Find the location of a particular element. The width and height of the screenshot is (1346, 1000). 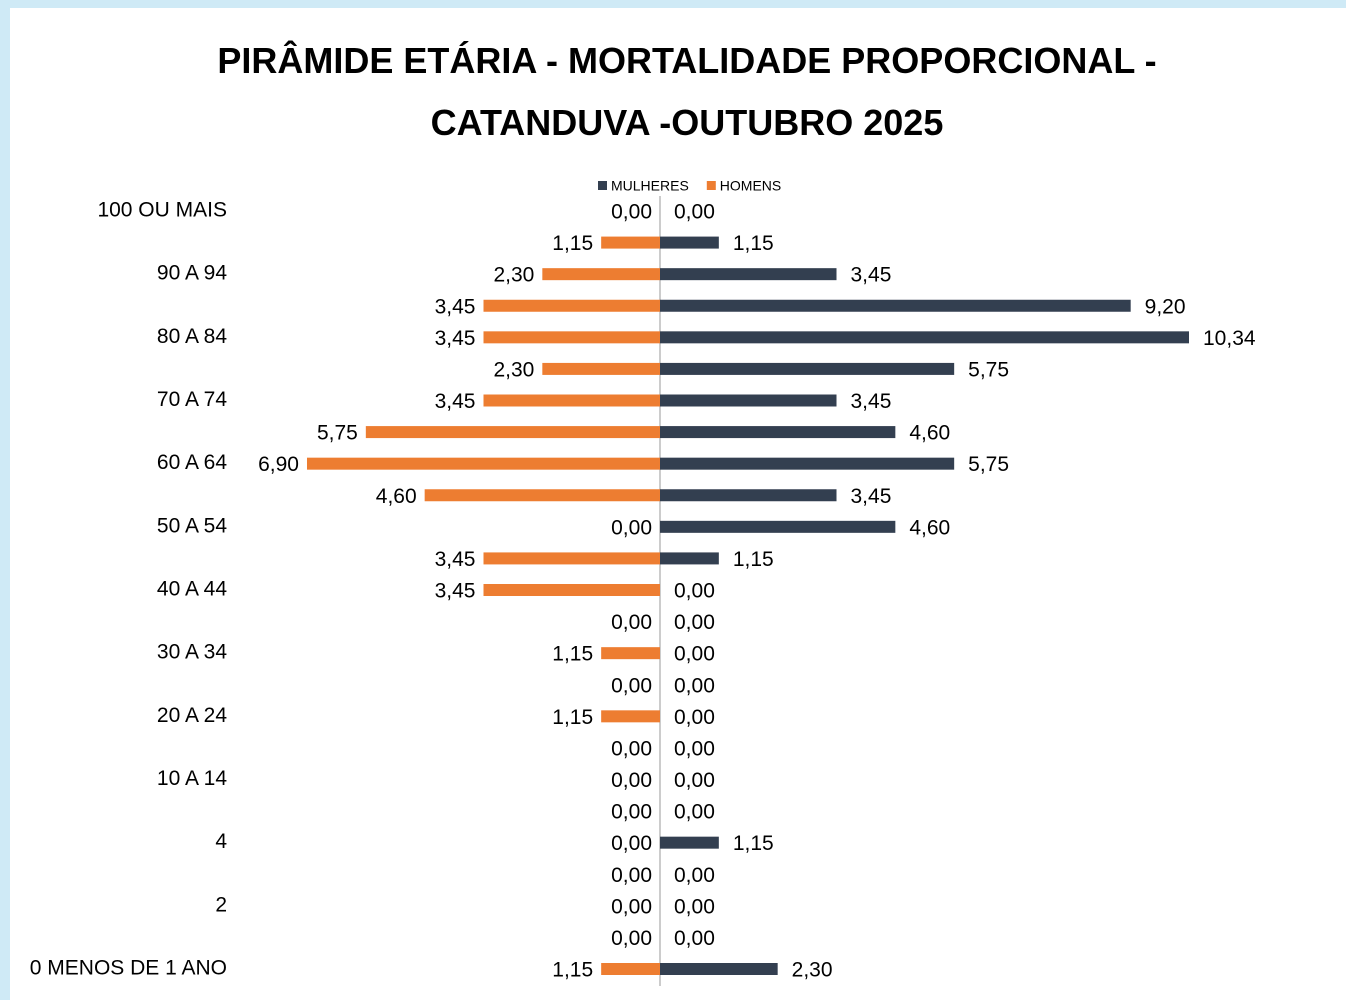

value-label: 10,34 is located at coordinates (1229, 338).